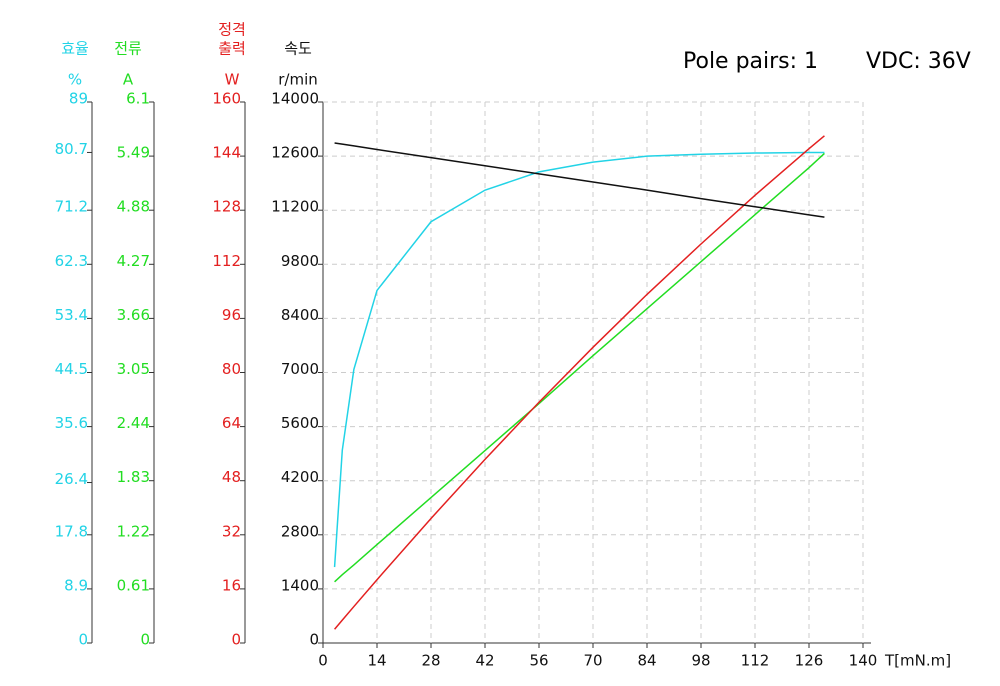 This screenshot has width=1000, height=686. Describe the element at coordinates (231, 369) in the screenshot. I see `y-tick-label: 80` at that location.